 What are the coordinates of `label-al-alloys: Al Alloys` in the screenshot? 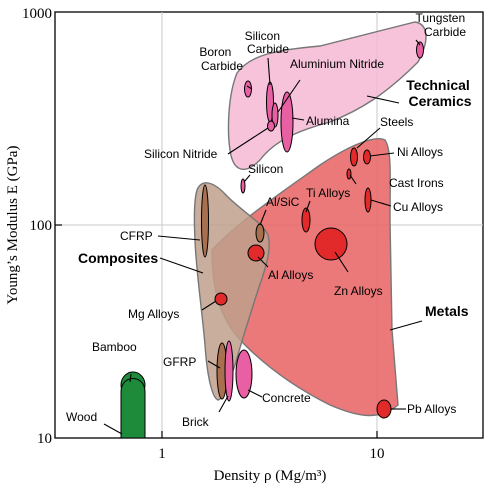 It's located at (290, 275).